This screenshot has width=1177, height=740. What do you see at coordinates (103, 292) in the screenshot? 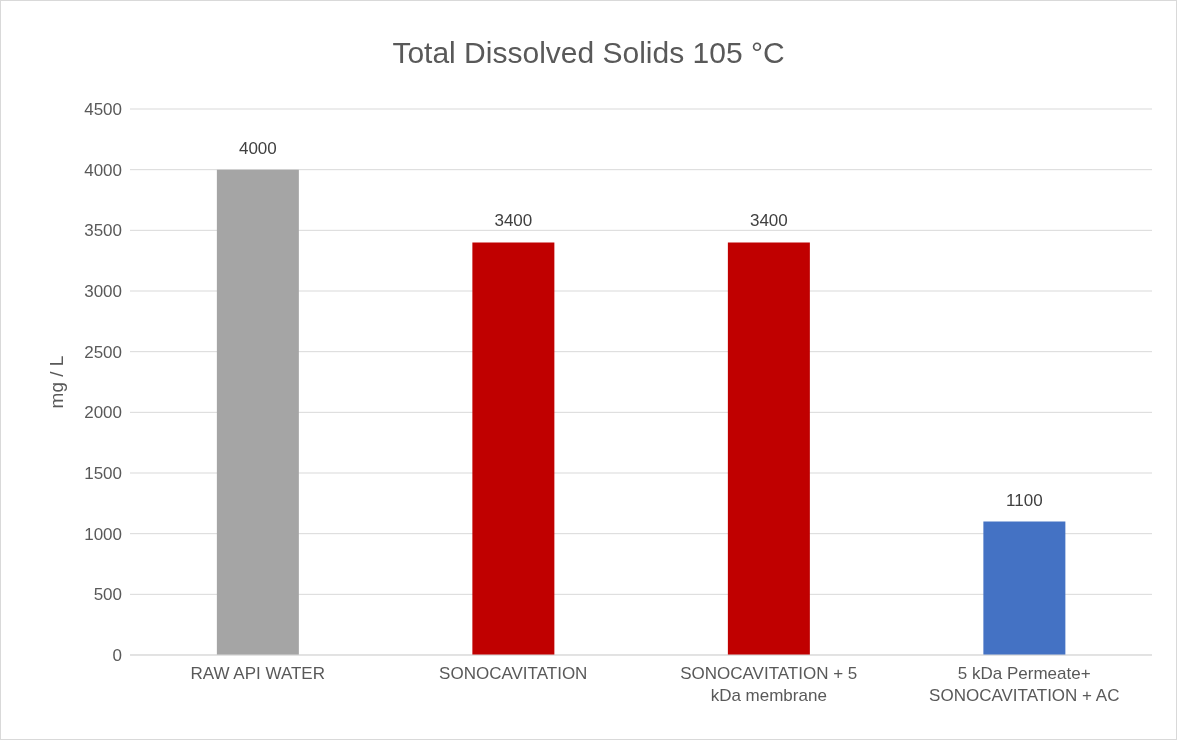
I see `y-tick-label: 3000` at bounding box center [103, 292].